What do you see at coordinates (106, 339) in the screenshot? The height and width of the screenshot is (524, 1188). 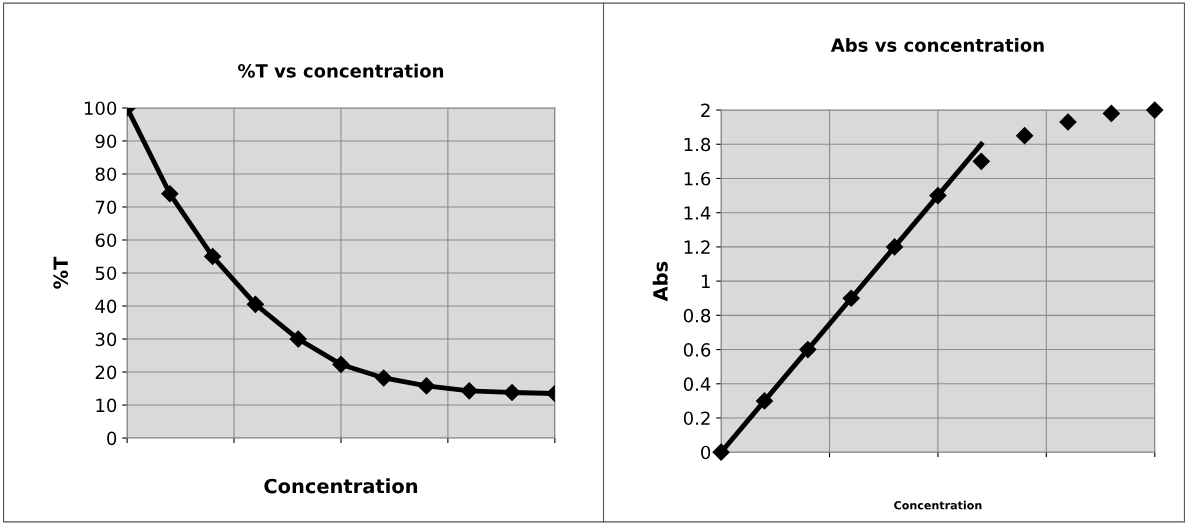 I see `y-tick-label: 30` at bounding box center [106, 339].